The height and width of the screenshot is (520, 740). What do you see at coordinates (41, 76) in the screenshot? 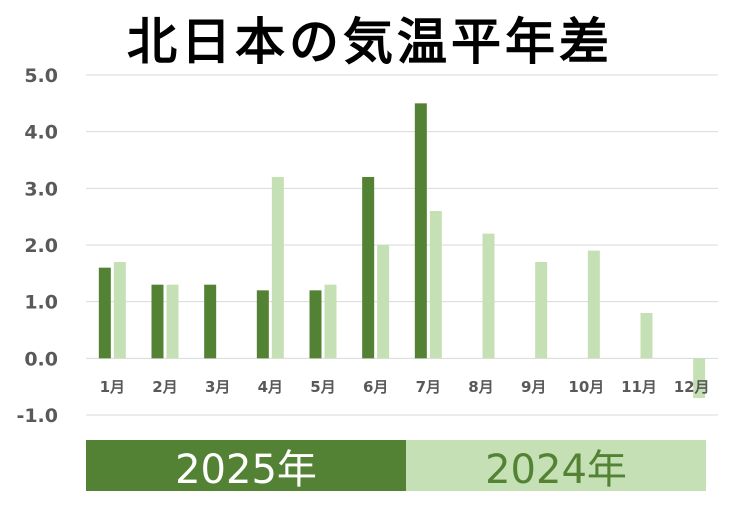
I see `y-tick-label: 5.0` at bounding box center [41, 76].